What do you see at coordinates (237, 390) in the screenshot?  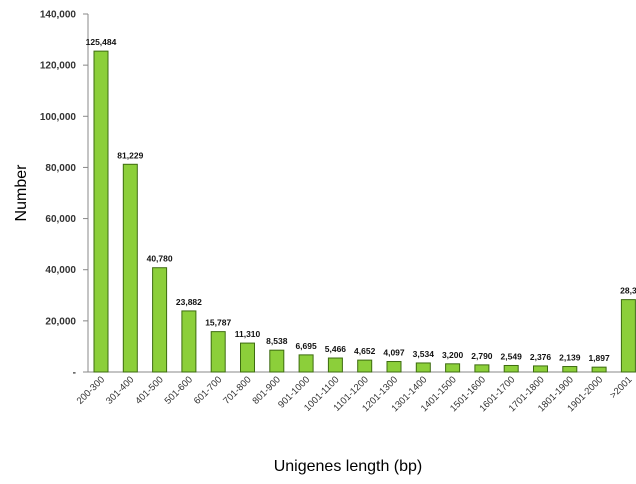 I see `x-tick-label: 701-800` at bounding box center [237, 390].